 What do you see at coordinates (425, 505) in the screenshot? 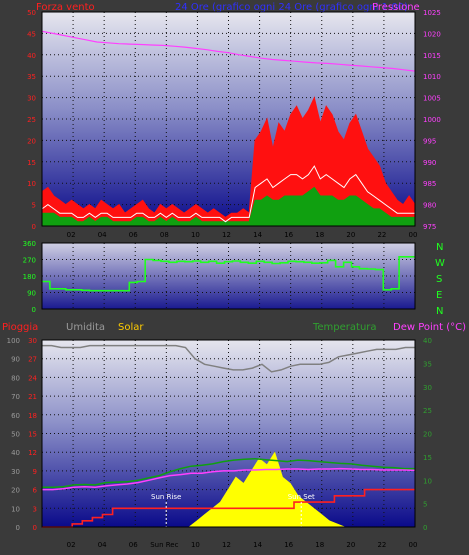
I see `temperature-axis-tick-label: 5` at bounding box center [425, 505].